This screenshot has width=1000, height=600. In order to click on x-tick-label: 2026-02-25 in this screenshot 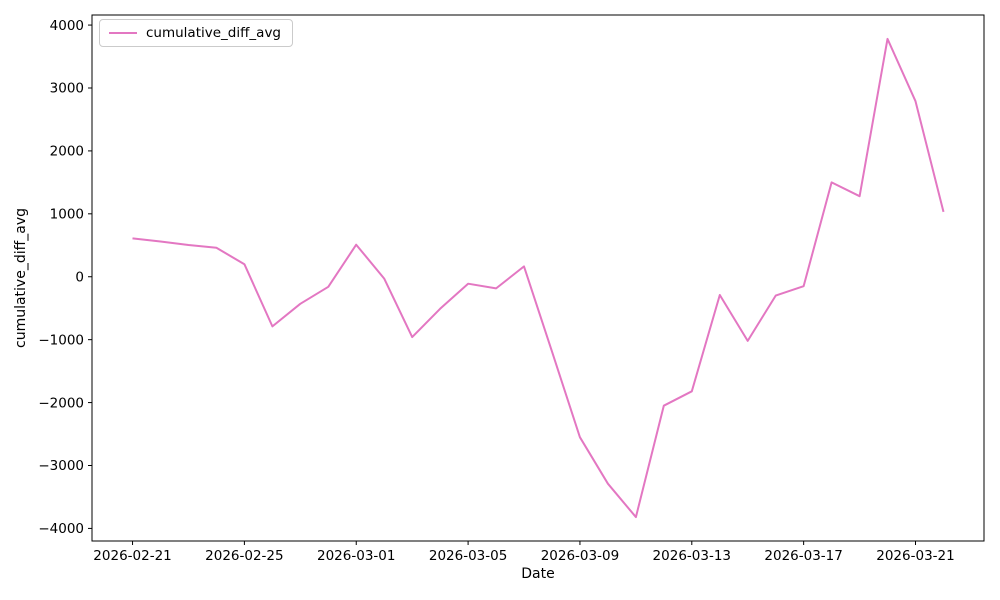, I will do `click(244, 556)`.